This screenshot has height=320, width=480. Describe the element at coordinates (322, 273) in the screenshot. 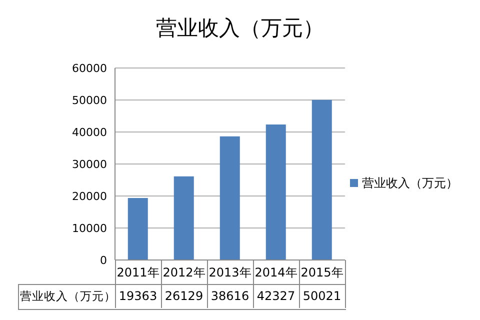

I see `x-tick-label: 2015年` at that location.